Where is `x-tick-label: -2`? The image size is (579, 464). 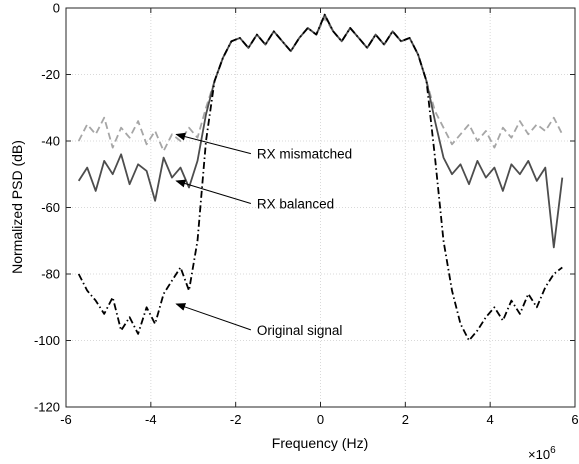 x-tick-label: -2 is located at coordinates (236, 419).